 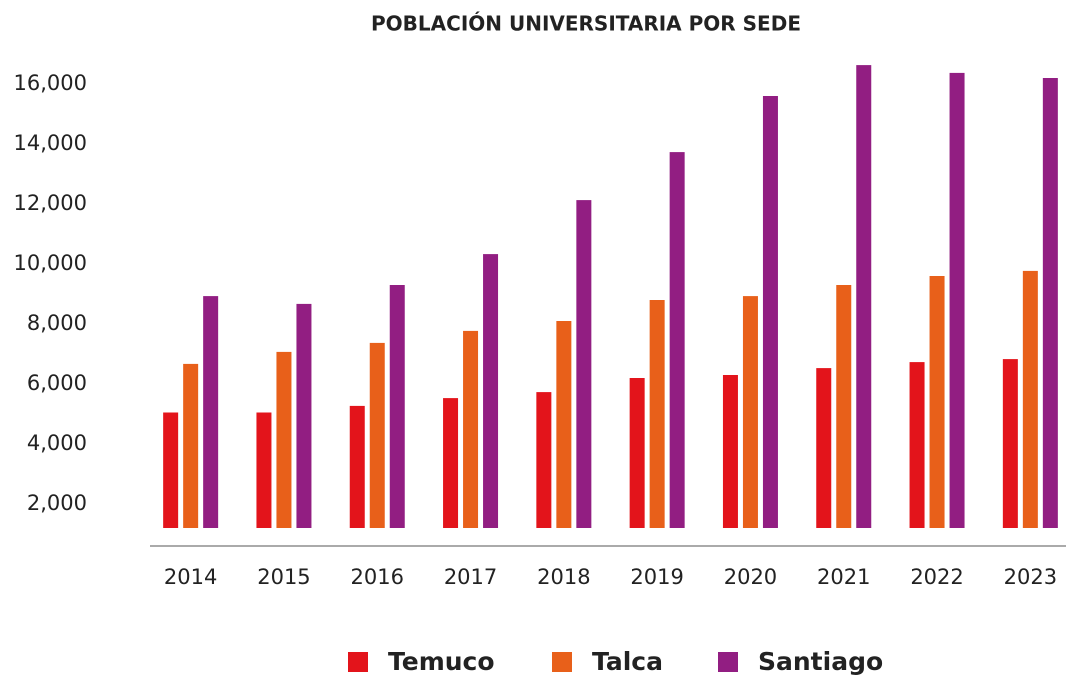 What do you see at coordinates (1030, 577) in the screenshot?
I see `x-tick-label: 2023` at bounding box center [1030, 577].